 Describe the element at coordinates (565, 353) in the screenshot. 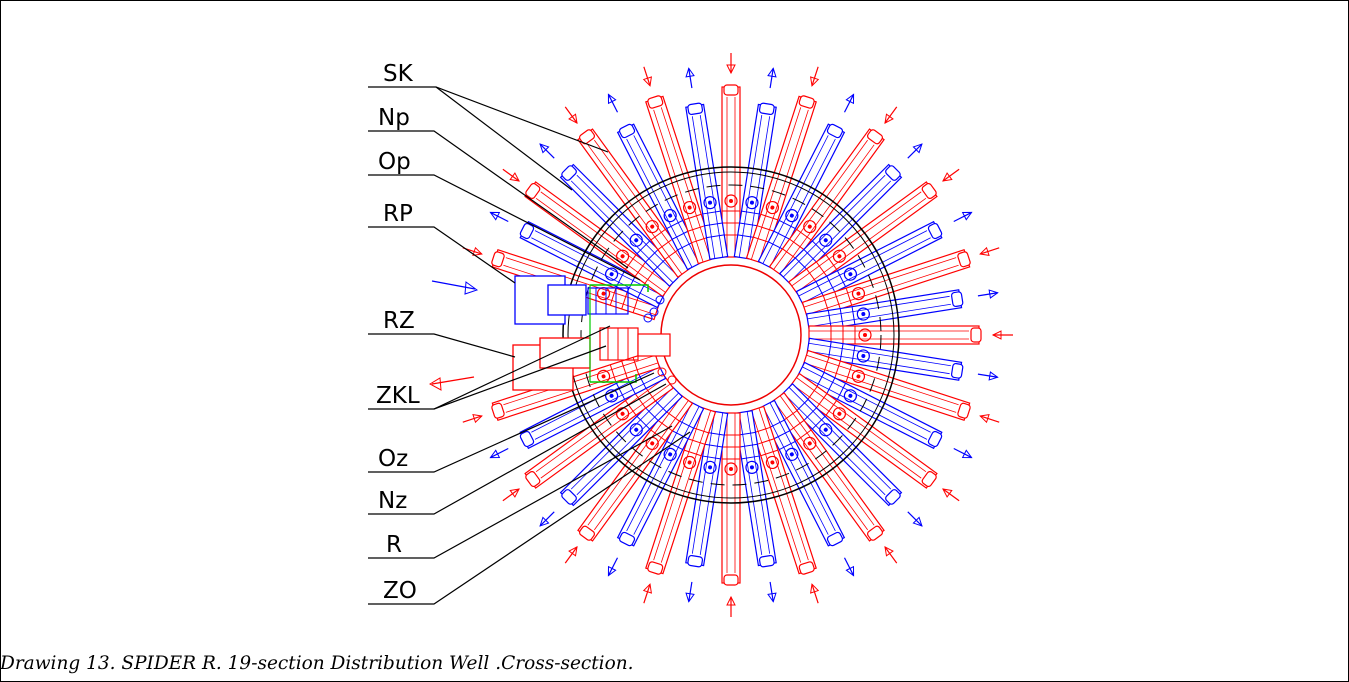

I see `supply-main-reducer` at that location.